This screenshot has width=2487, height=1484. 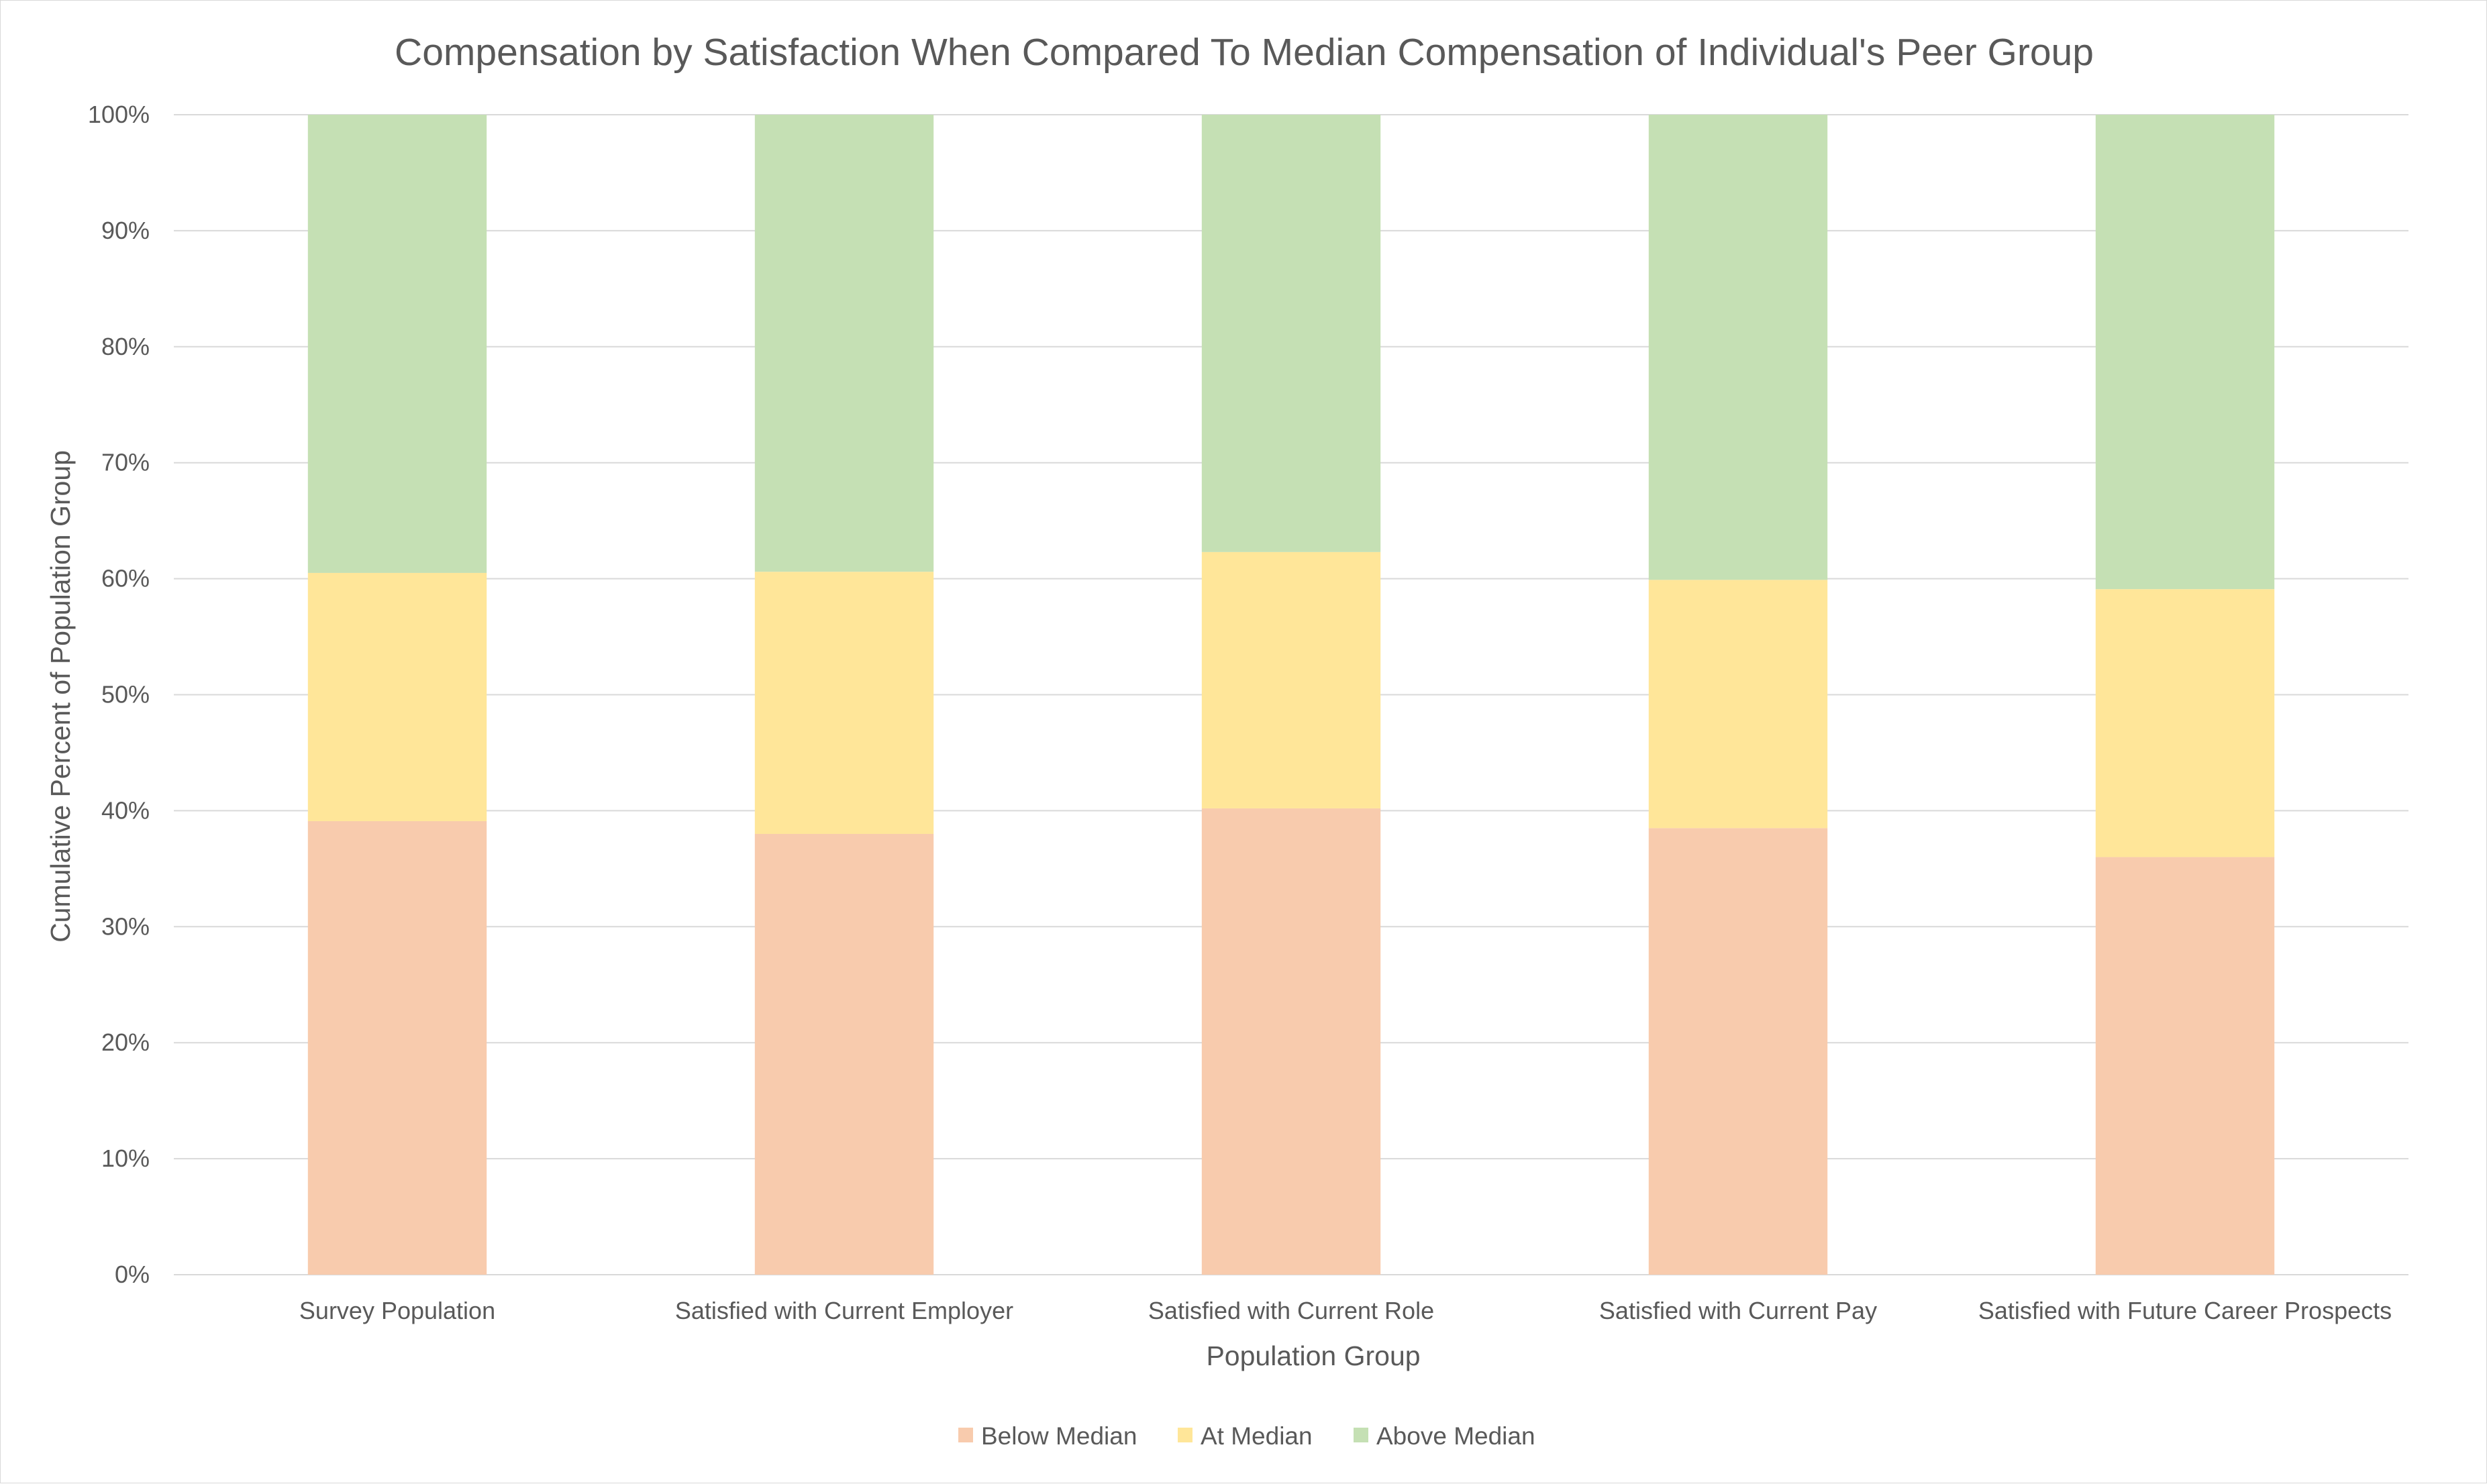 I want to click on y-axis-ticks: 0% 10% 20% 30% 40% 50% 60% 70% 80% 90% 100%, so click(x=119, y=694).